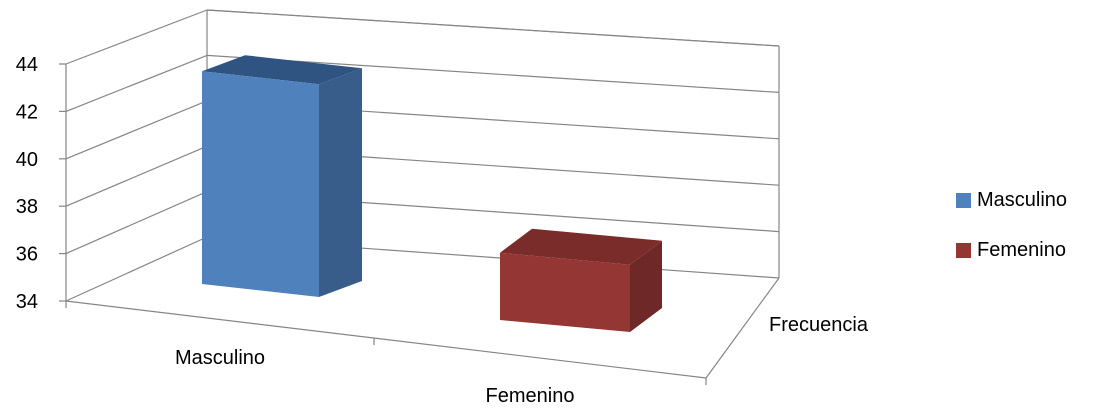 The width and height of the screenshot is (1097, 410). What do you see at coordinates (27, 255) in the screenshot?
I see `y-tick-label: 36` at bounding box center [27, 255].